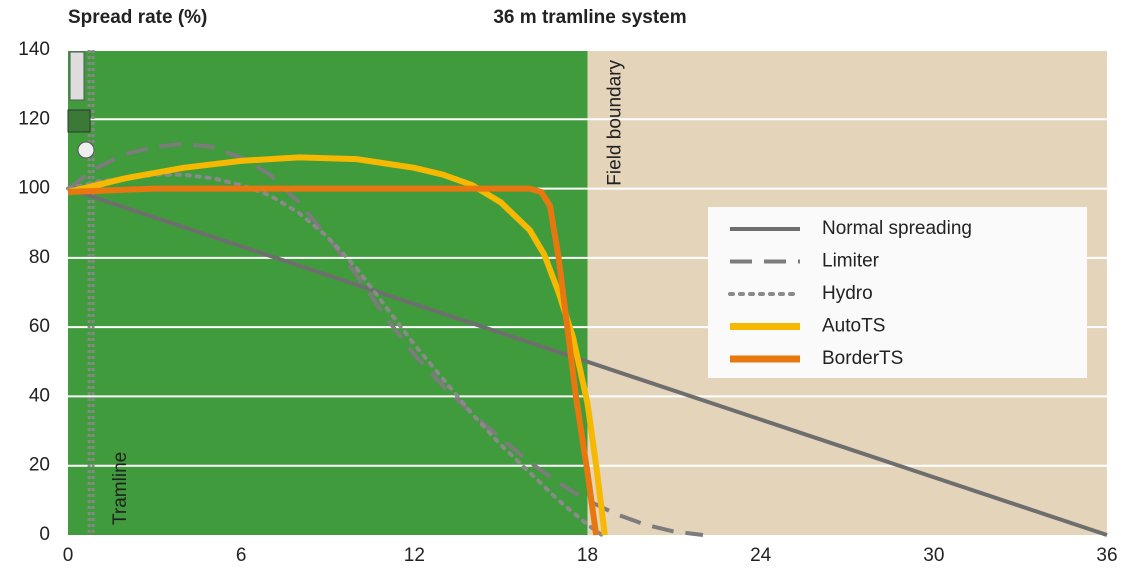  I want to click on y-axis-label: Spread rate (%), so click(137, 17).